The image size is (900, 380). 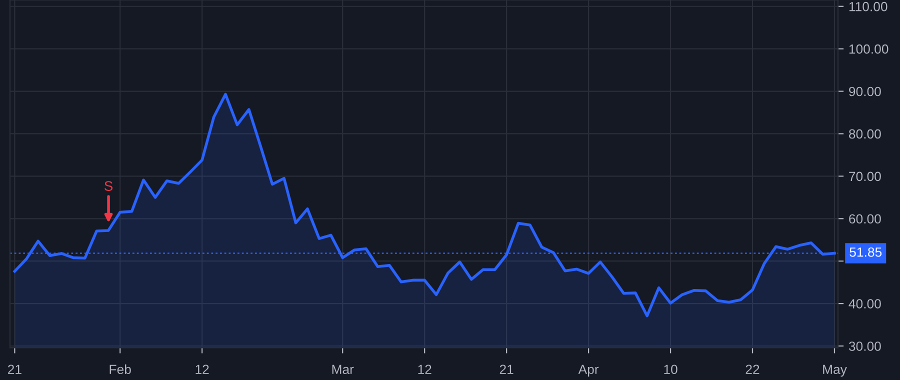 What do you see at coordinates (868, 49) in the screenshot?
I see `y-tick-label: 100.00` at bounding box center [868, 49].